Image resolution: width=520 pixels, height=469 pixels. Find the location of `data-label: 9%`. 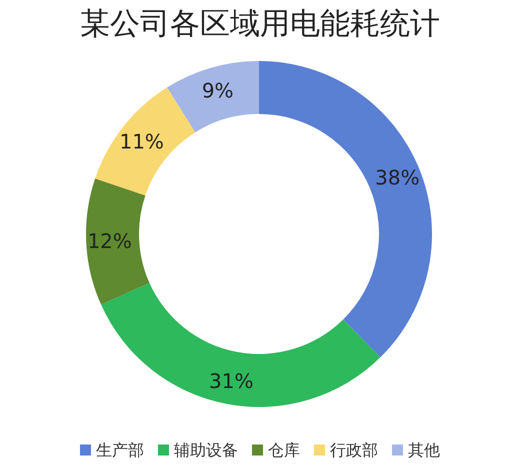

data-label: 9% is located at coordinates (218, 90).